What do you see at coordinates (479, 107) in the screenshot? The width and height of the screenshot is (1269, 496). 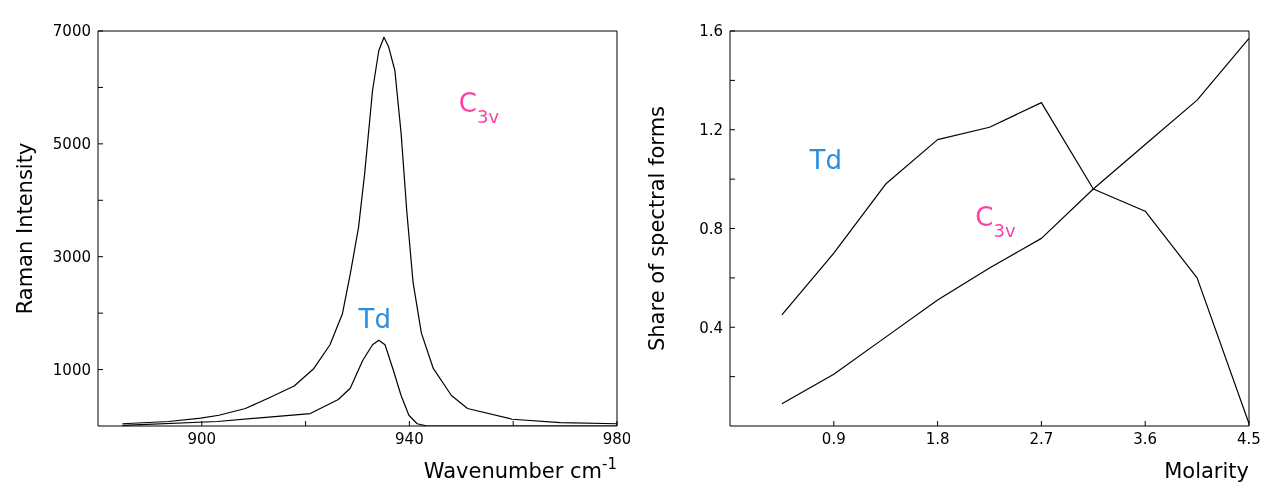 I see `text: C$_{3v}$` at bounding box center [479, 107].